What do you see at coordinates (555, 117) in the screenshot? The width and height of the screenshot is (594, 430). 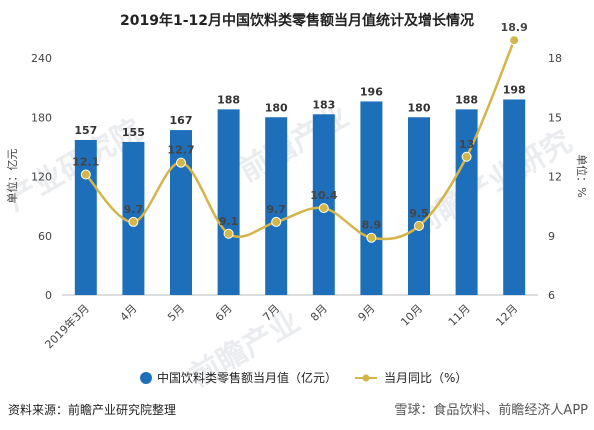 I see `right-y-tick-label: 15` at bounding box center [555, 117].